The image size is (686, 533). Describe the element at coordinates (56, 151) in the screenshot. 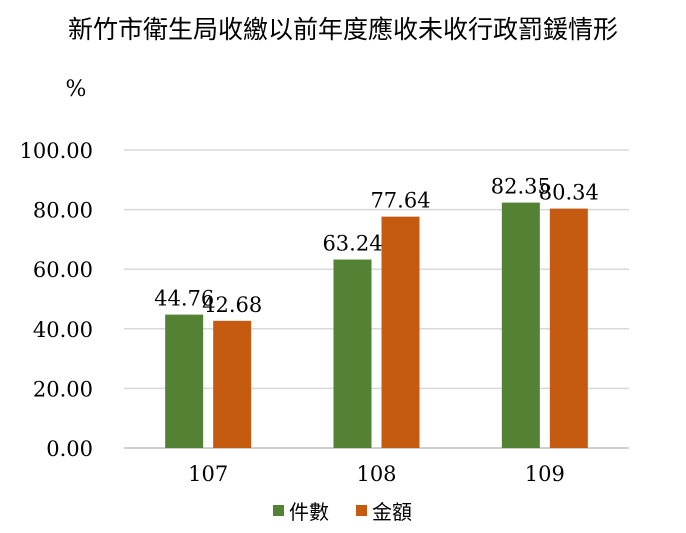

I see `y-tick-label: 100.00` at that location.